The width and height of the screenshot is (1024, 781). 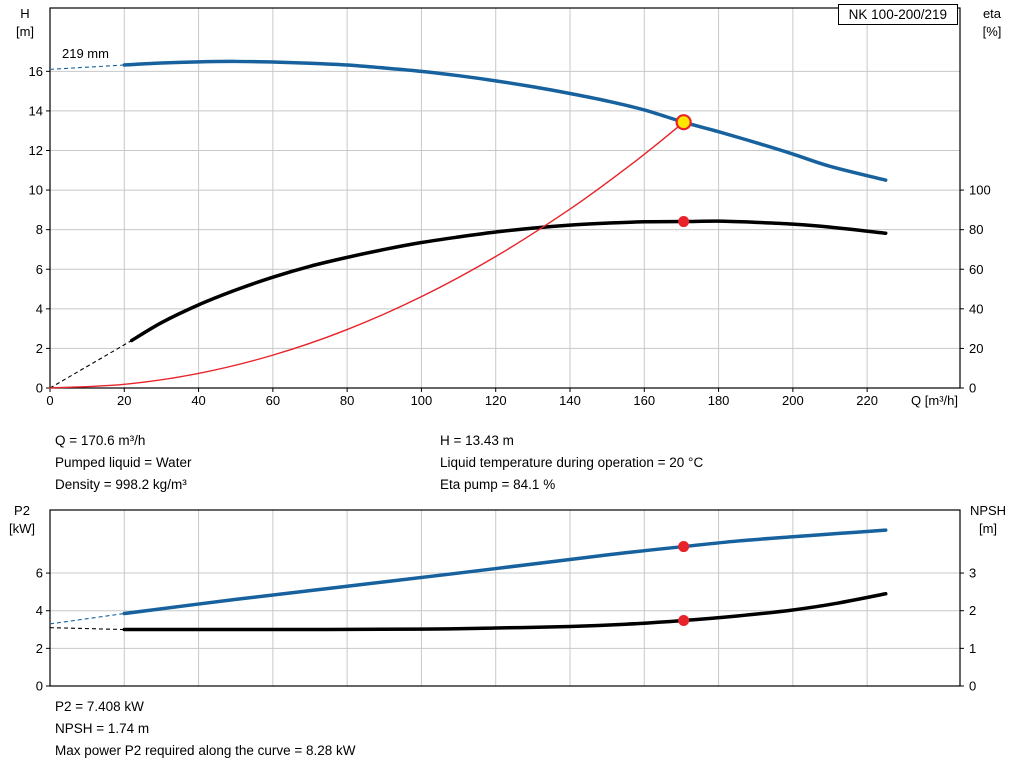 What do you see at coordinates (124, 400) in the screenshot?
I see `x-tick-label: 20` at bounding box center [124, 400].